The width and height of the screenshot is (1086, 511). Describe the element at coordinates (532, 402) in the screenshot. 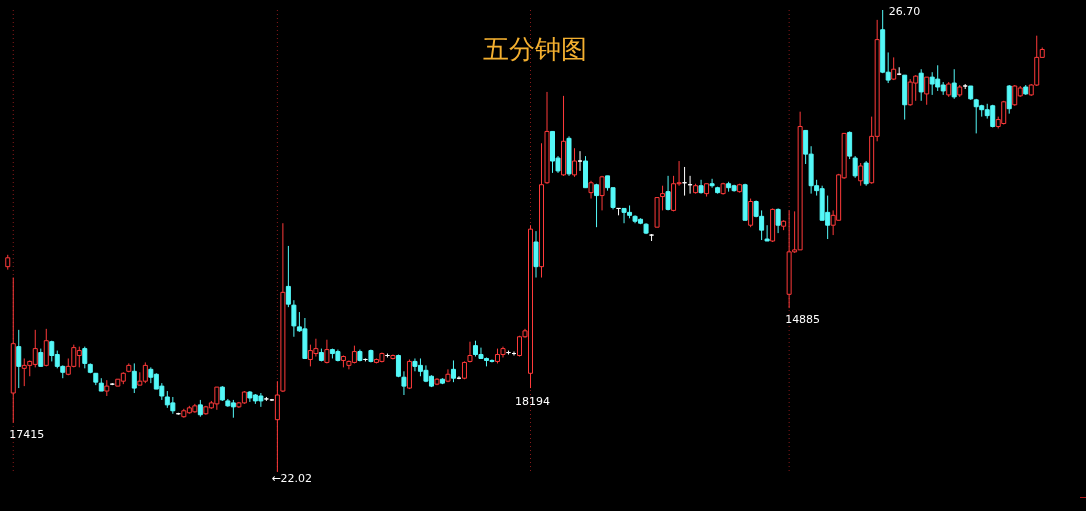

I see `annotation: 18194` at that location.